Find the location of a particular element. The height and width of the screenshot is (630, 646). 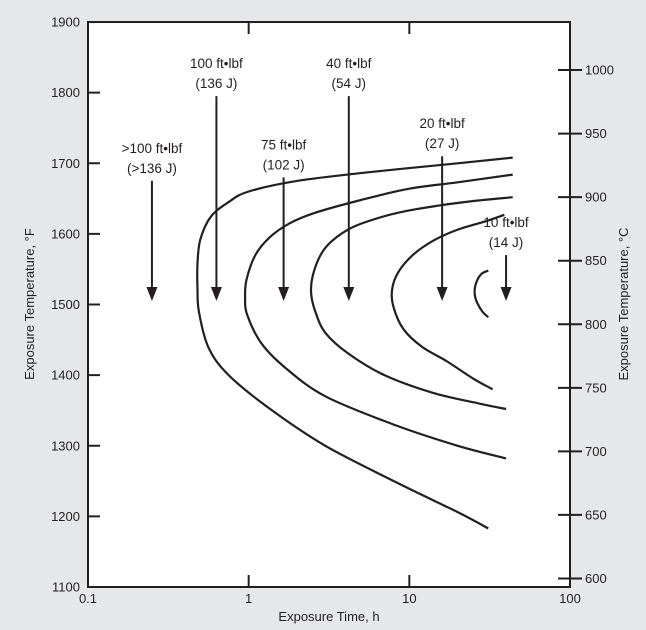

y-tick-label: 1200 is located at coordinates (65, 516).